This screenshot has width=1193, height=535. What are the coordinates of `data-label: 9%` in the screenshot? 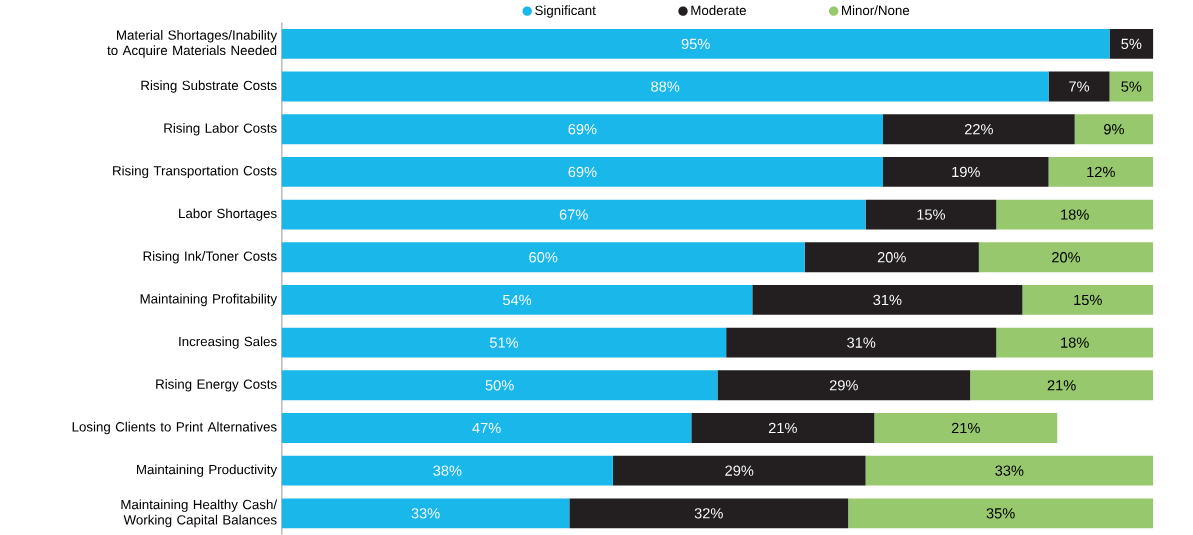 It's located at (1114, 129).